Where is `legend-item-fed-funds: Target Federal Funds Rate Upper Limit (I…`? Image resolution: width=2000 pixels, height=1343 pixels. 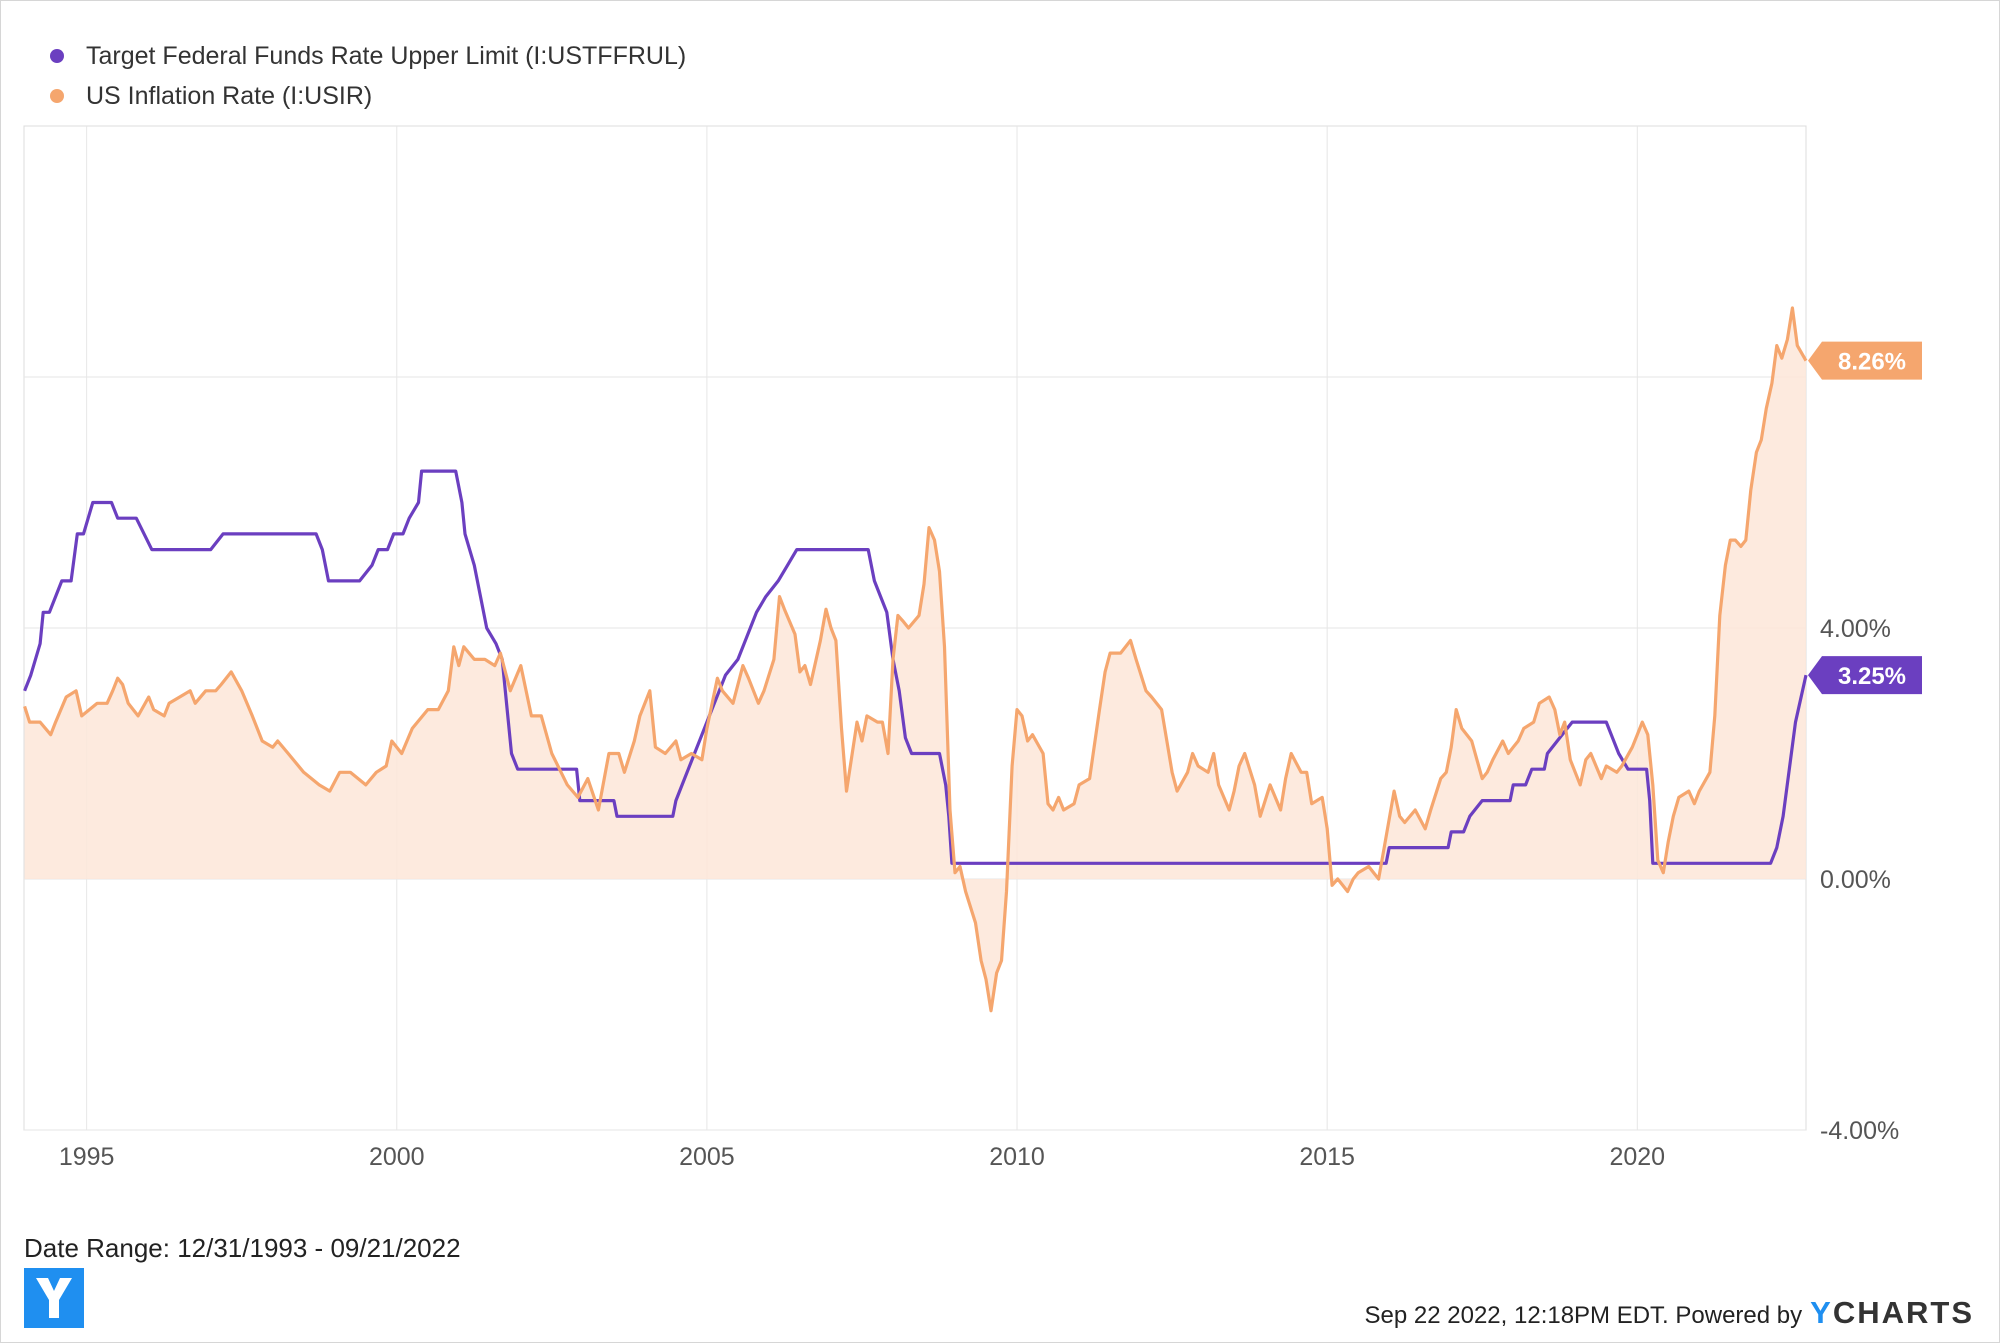
legend-item-fed-funds: Target Federal Funds Rate Upper Limit (I… is located at coordinates (368, 56).